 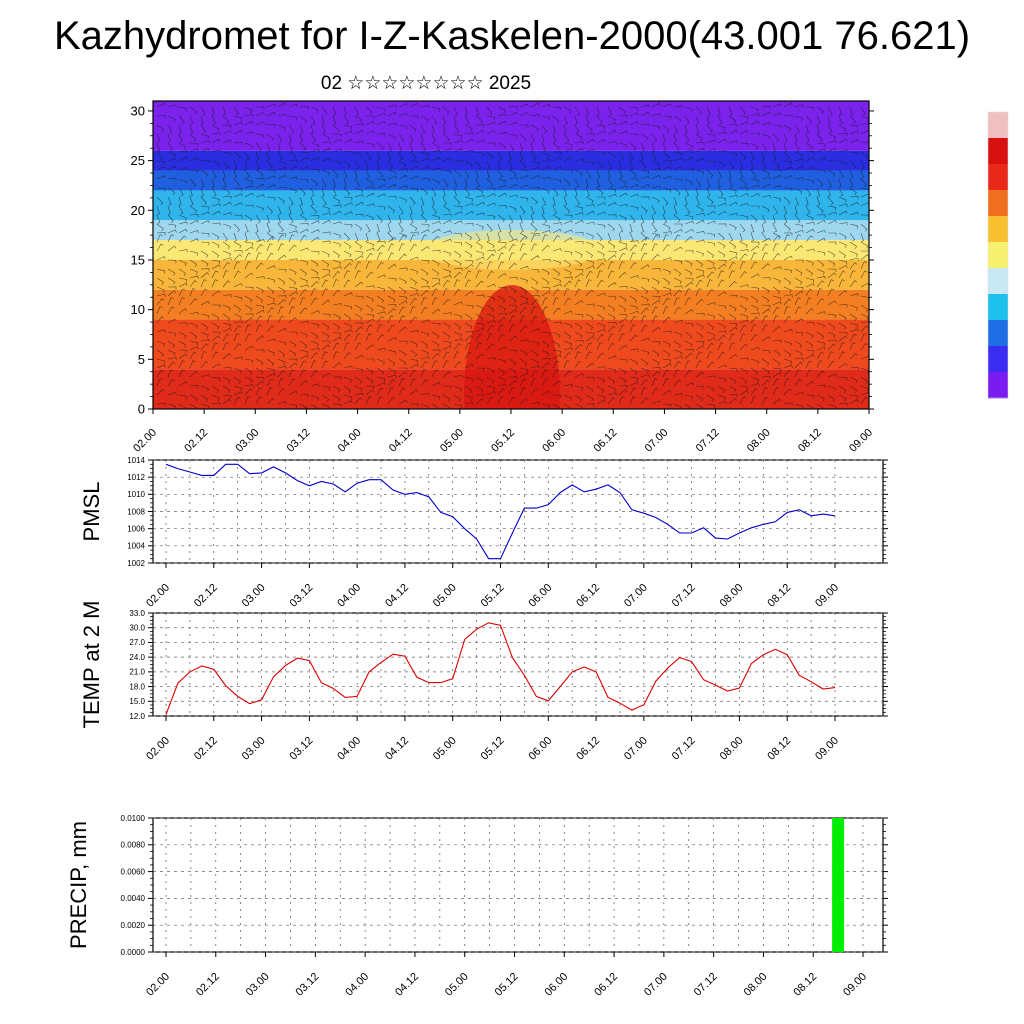 What do you see at coordinates (91, 512) in the screenshot?
I see `pmsl-y-axis-label: PMSL` at bounding box center [91, 512].